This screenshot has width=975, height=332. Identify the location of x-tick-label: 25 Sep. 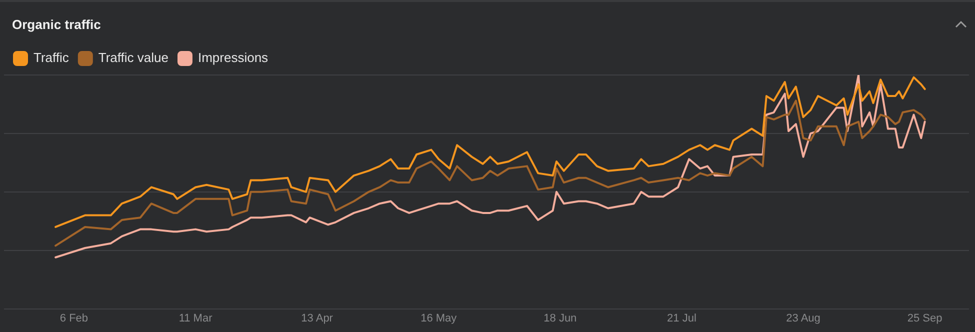
(924, 318).